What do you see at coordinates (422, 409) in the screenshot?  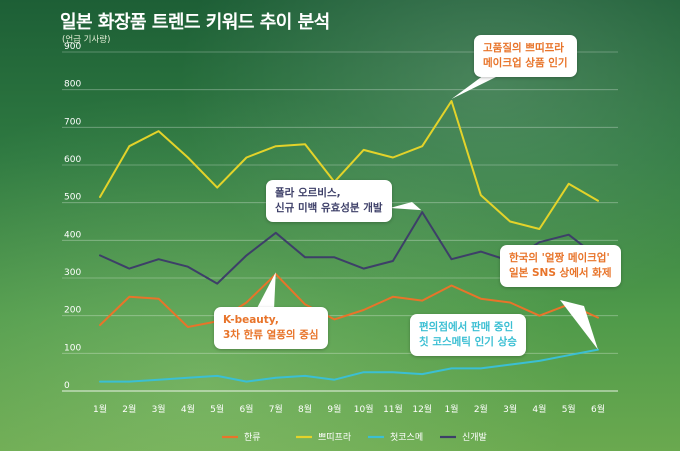 I see `x-tick-label: 12월` at bounding box center [422, 409].